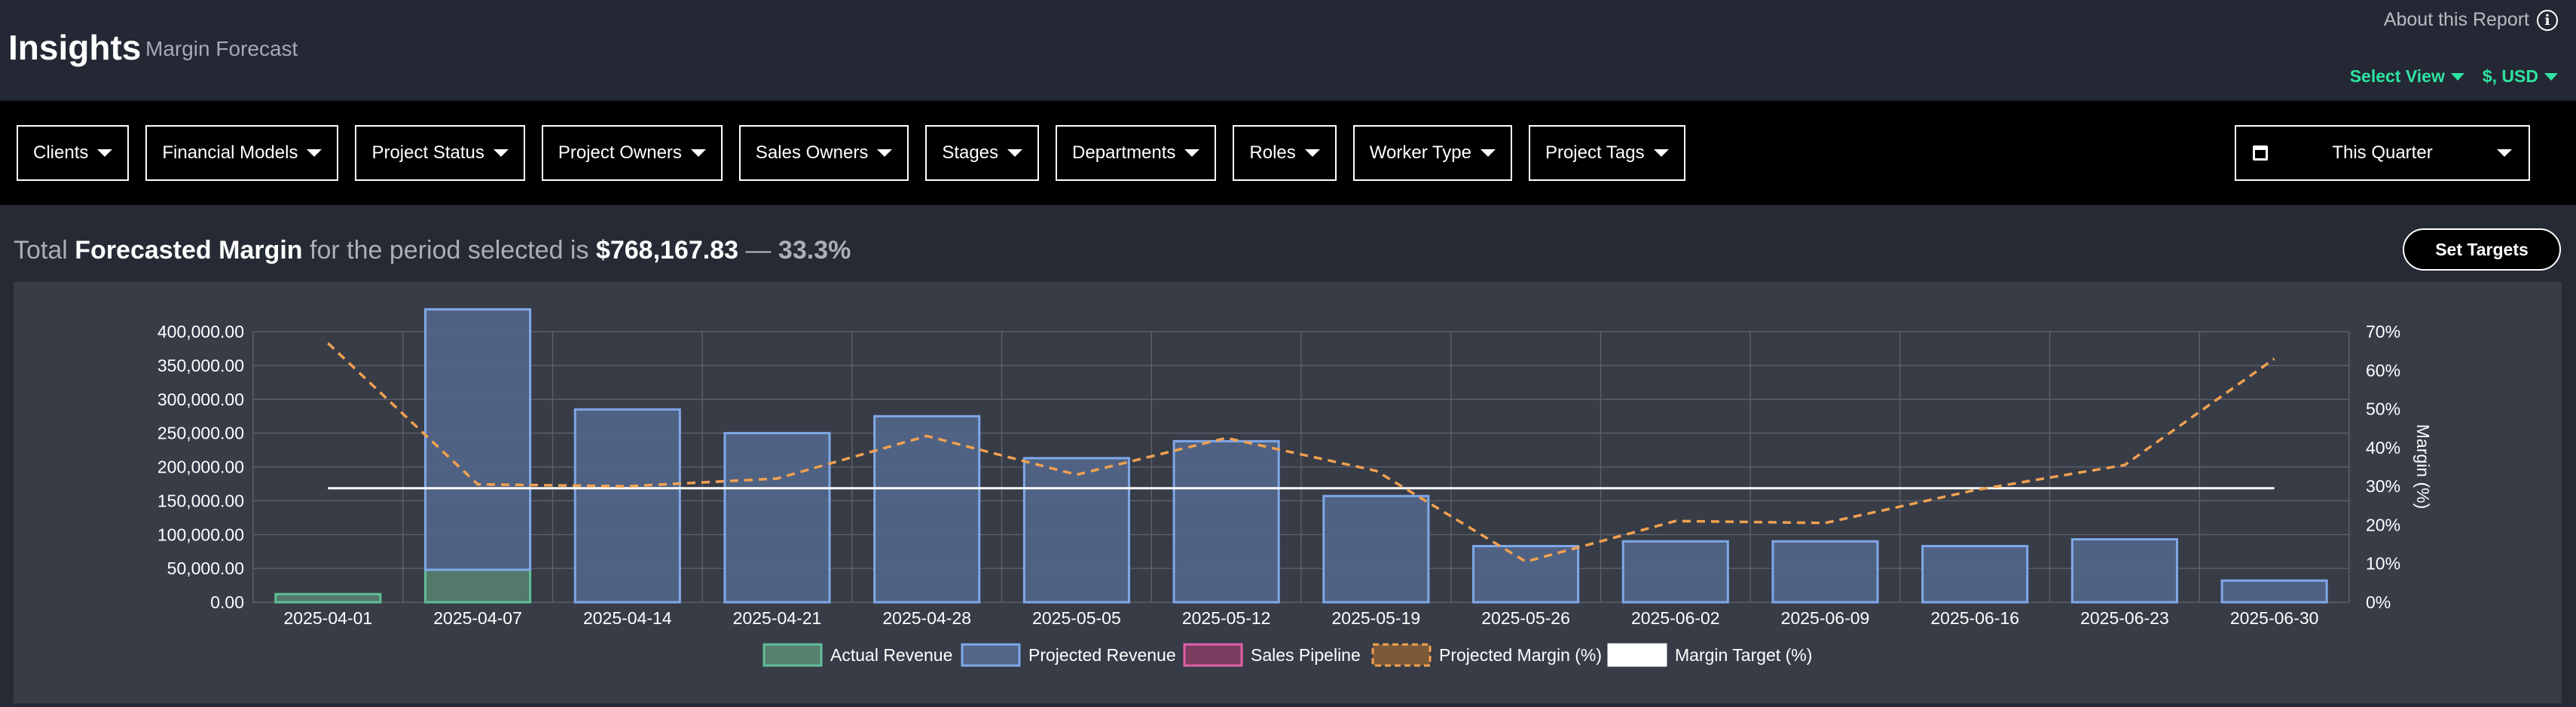 The height and width of the screenshot is (707, 2576). I want to click on filter-project-tags: Project Tags, so click(1606, 153).